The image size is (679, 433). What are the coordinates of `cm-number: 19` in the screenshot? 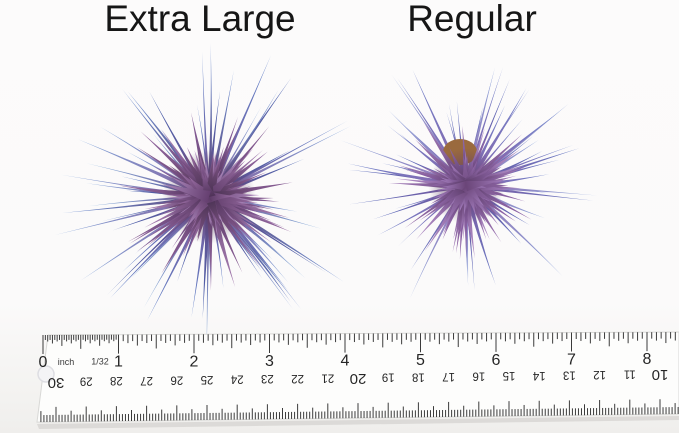 It's located at (388, 377).